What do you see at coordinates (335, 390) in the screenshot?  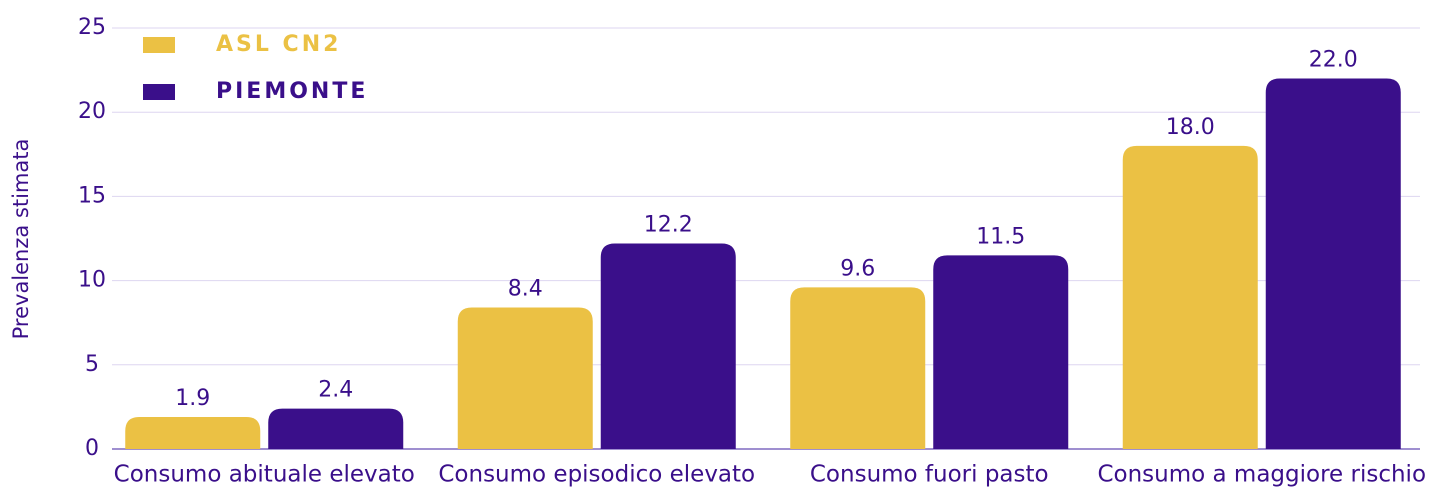 I see `value-label: 2.4` at bounding box center [335, 390].